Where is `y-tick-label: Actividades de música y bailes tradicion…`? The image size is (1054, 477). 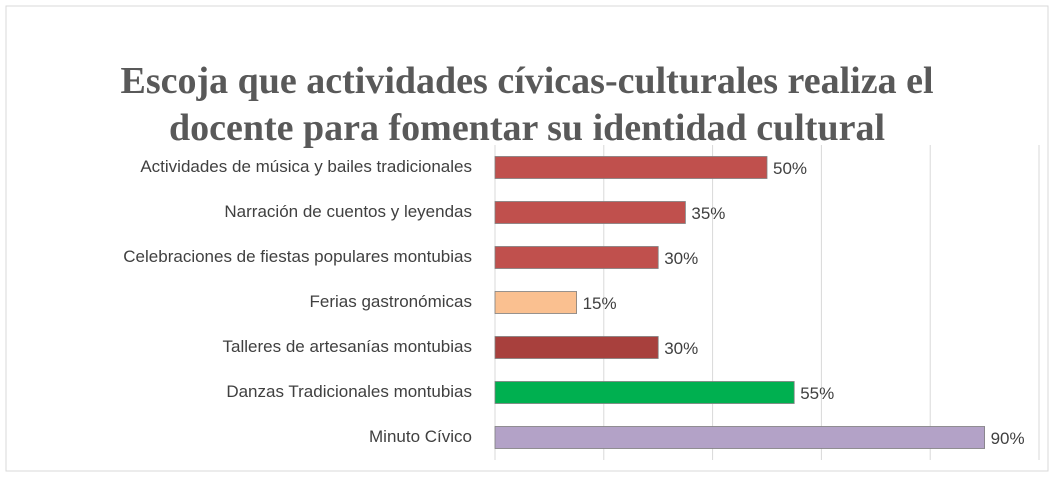 y-tick-label: Actividades de música y bailes tradicion… is located at coordinates (306, 166).